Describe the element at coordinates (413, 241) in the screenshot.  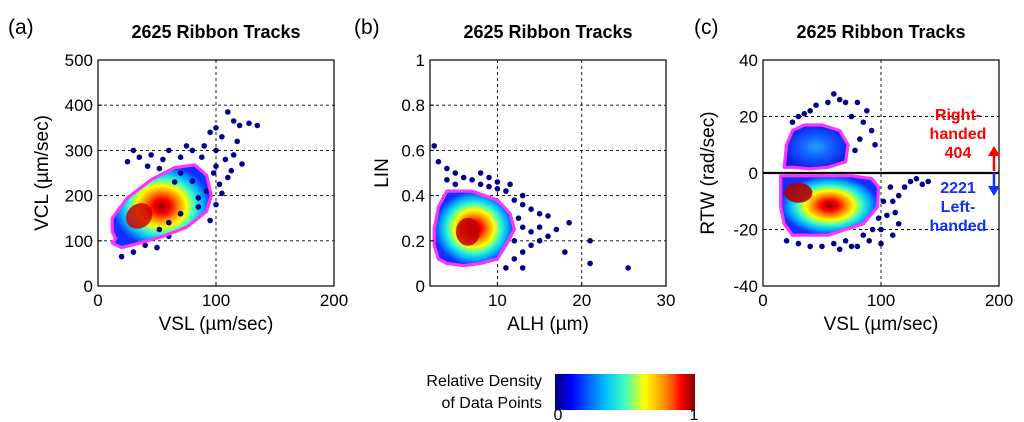
I see `y-tick-label: 0.2` at that location.